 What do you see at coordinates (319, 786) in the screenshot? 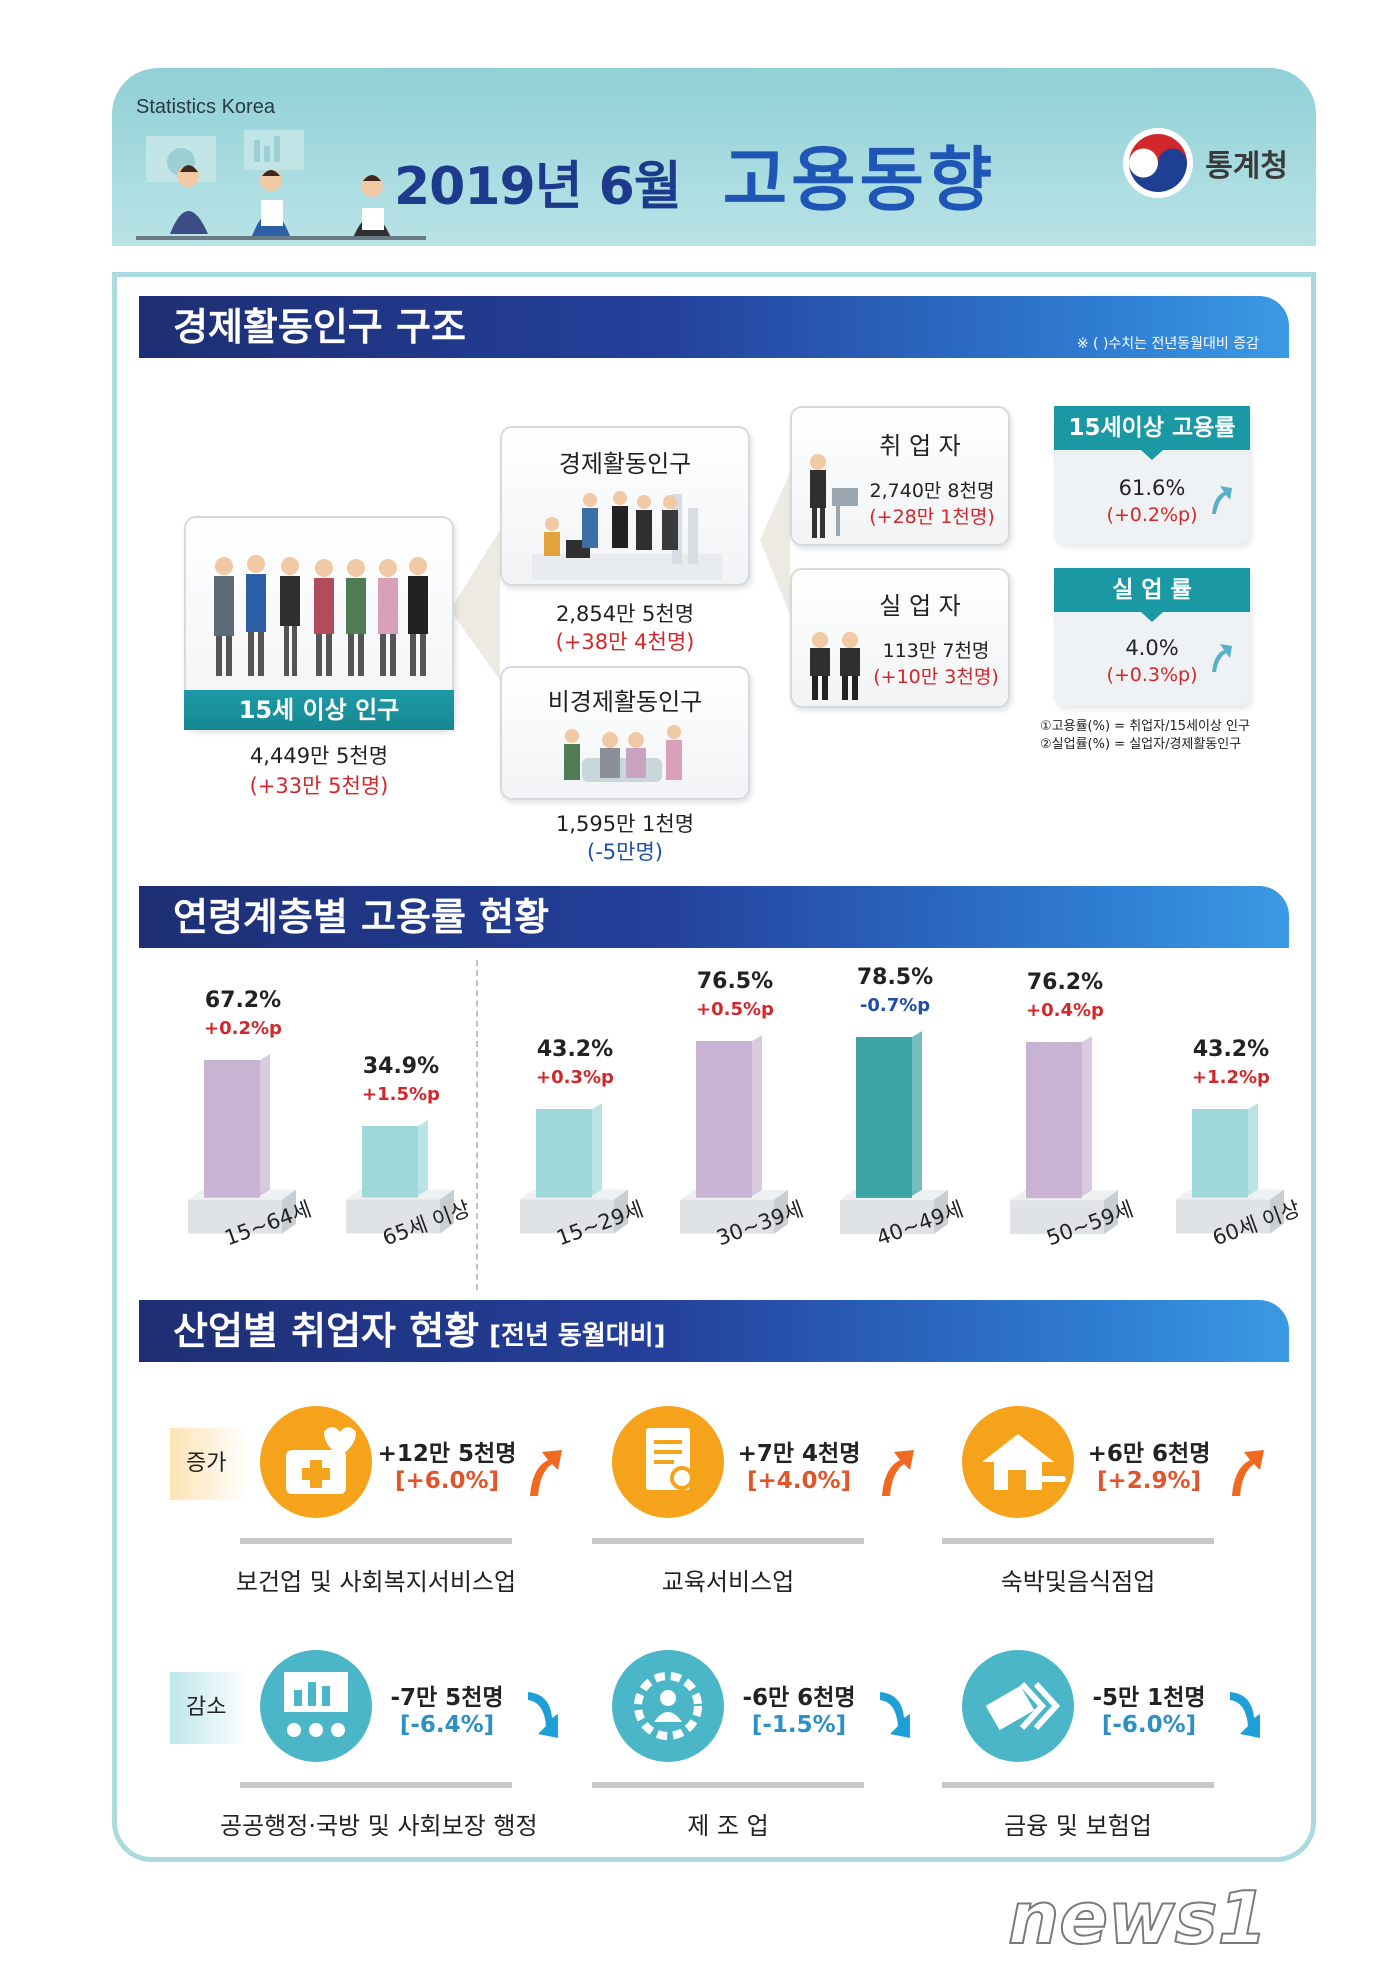
I see `population-15-change: (+33만 5천명)` at bounding box center [319, 786].